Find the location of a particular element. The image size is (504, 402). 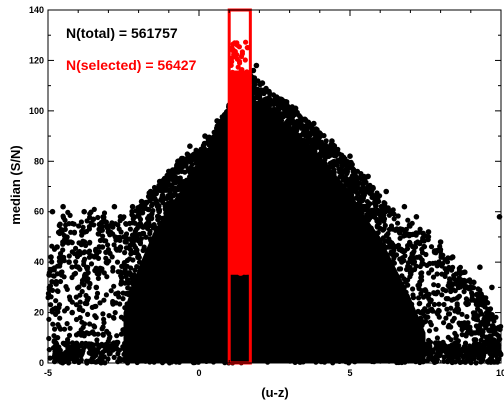

x-tick-label: 5 is located at coordinates (349, 373).